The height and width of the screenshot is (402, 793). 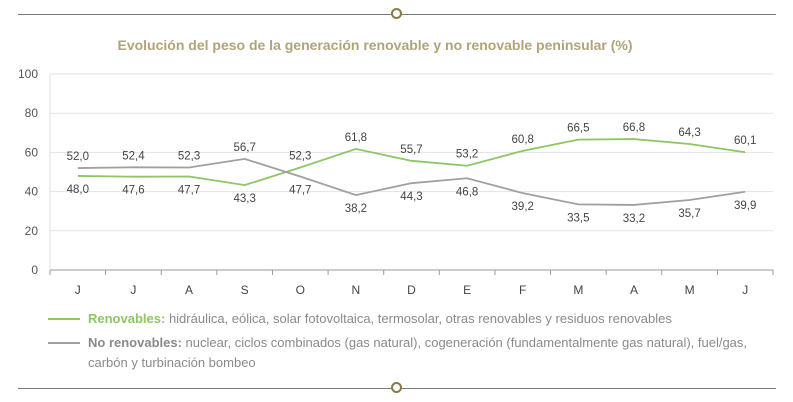 What do you see at coordinates (356, 138) in the screenshot?
I see `data-label-renovables: 61,8` at bounding box center [356, 138].